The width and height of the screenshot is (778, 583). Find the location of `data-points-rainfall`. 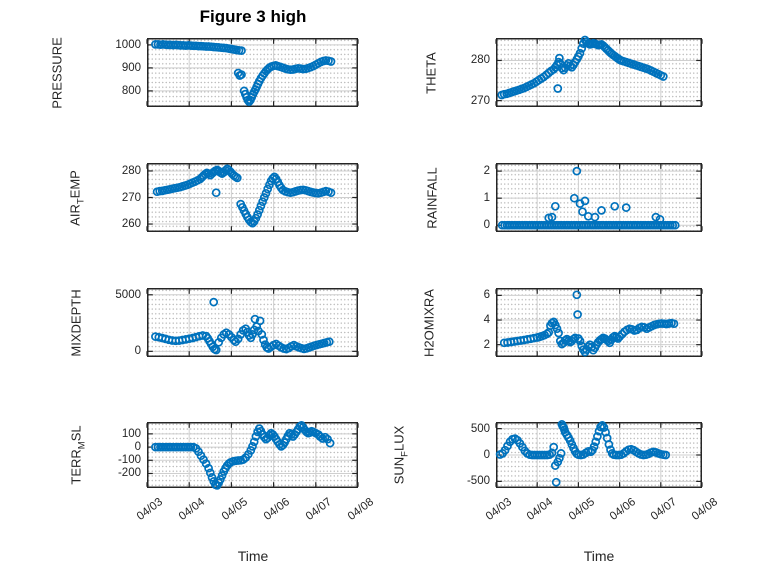

data-points-rainfall is located at coordinates (588, 198).